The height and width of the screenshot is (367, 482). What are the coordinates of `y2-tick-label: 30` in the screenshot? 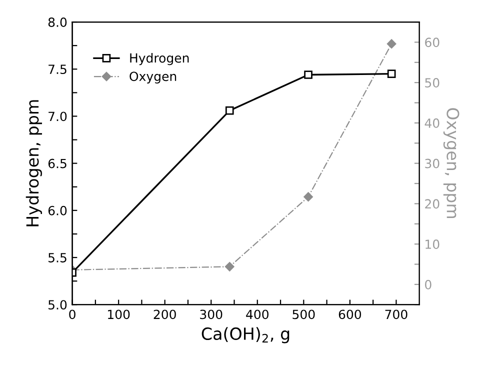 It's located at (432, 163).